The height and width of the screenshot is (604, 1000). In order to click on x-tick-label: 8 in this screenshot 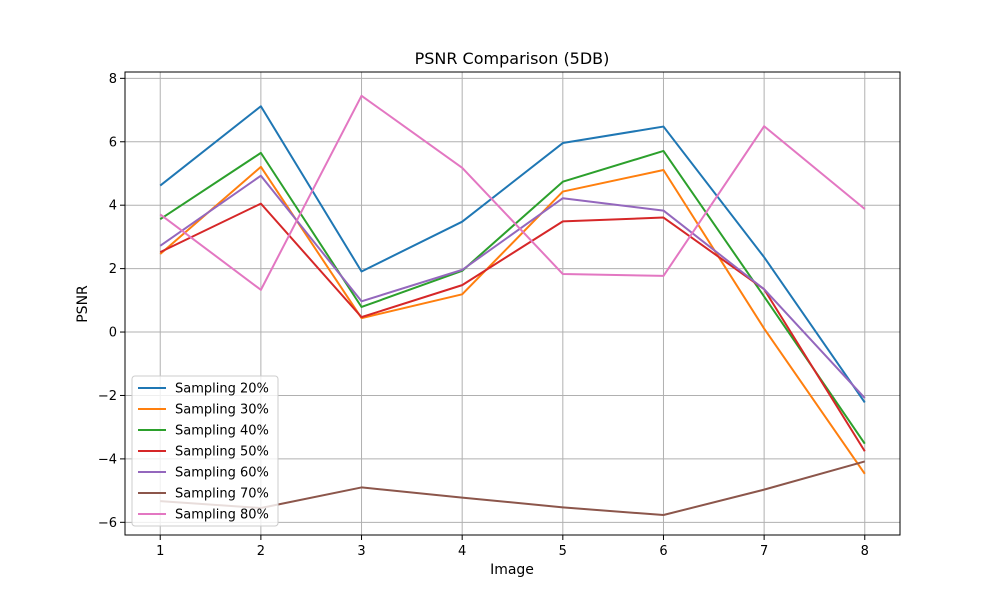, I will do `click(865, 551)`.